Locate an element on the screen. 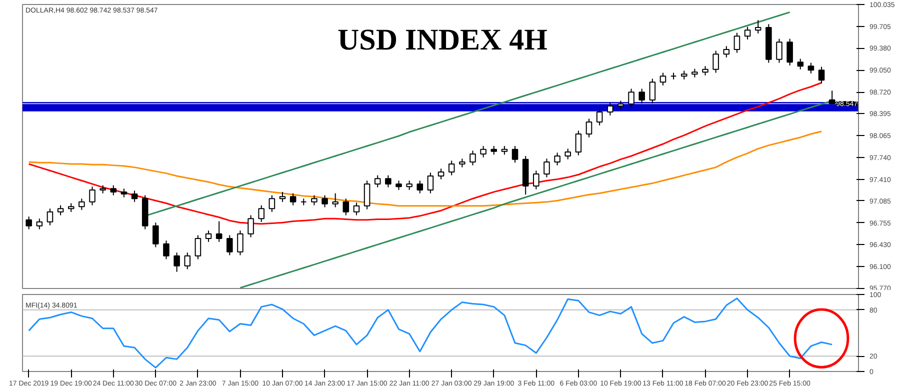 This screenshot has height=390, width=900. text: USD INDEX 4H is located at coordinates (442, 40).